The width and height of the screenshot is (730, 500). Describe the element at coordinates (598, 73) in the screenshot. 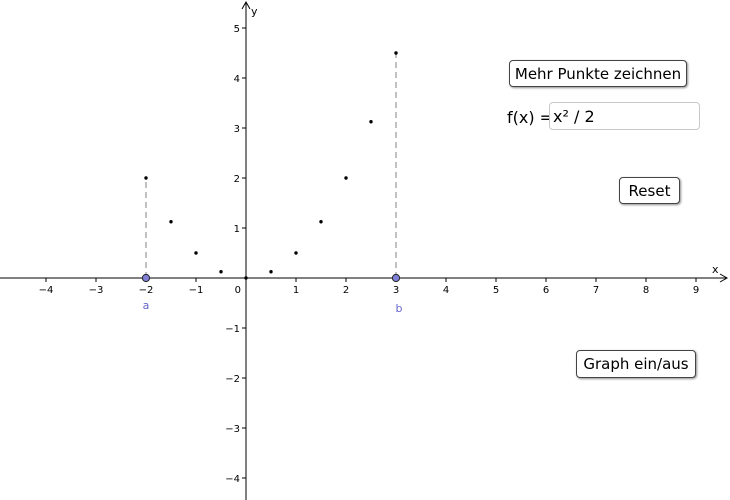

I see `draw-more-points-button: Mehr Punkte zeichnen` at that location.